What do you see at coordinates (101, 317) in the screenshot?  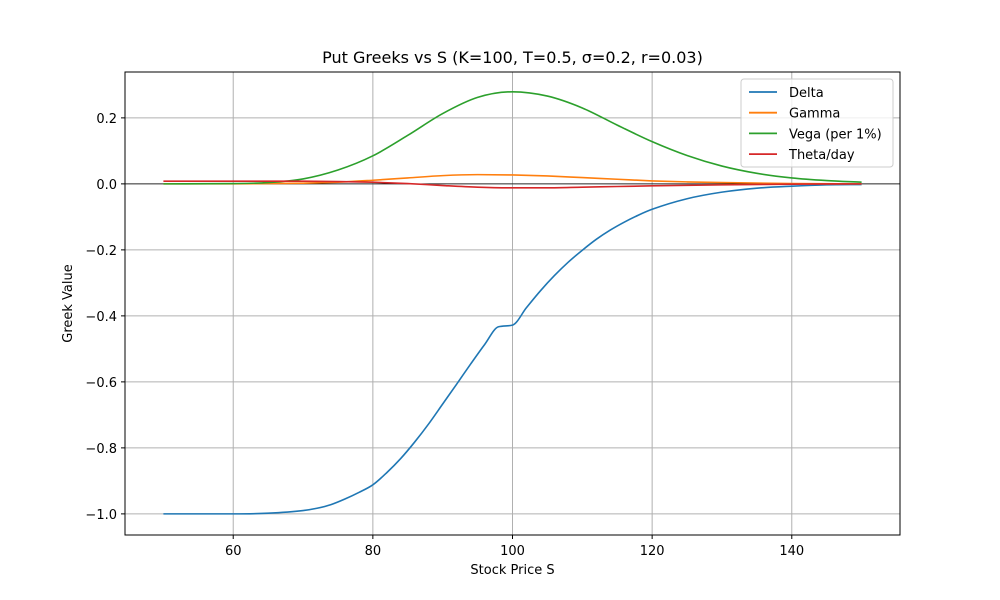 I see `y-tick-label: −0.4` at bounding box center [101, 317].